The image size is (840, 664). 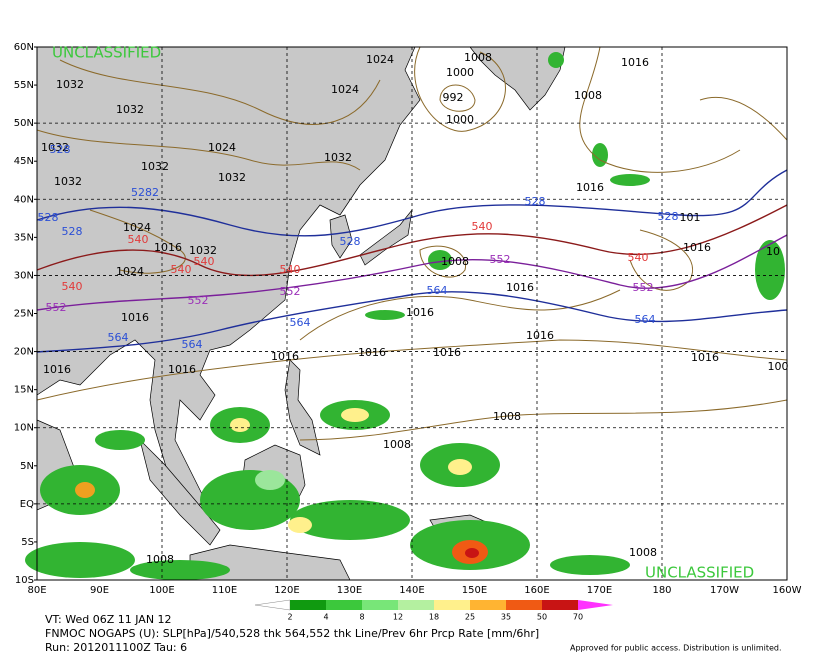 What do you see at coordinates (27, 466) in the screenshot?
I see `lat-label: 5N` at bounding box center [27, 466].